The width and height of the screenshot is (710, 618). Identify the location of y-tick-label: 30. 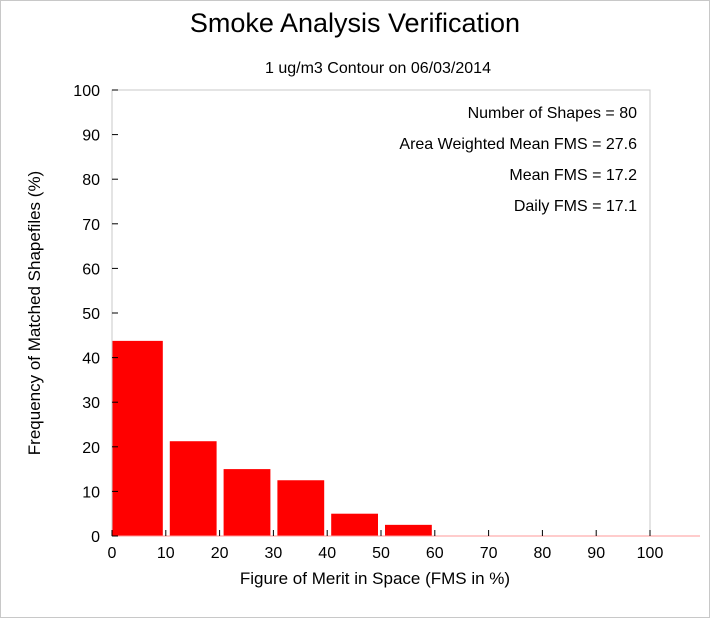
(91, 403).